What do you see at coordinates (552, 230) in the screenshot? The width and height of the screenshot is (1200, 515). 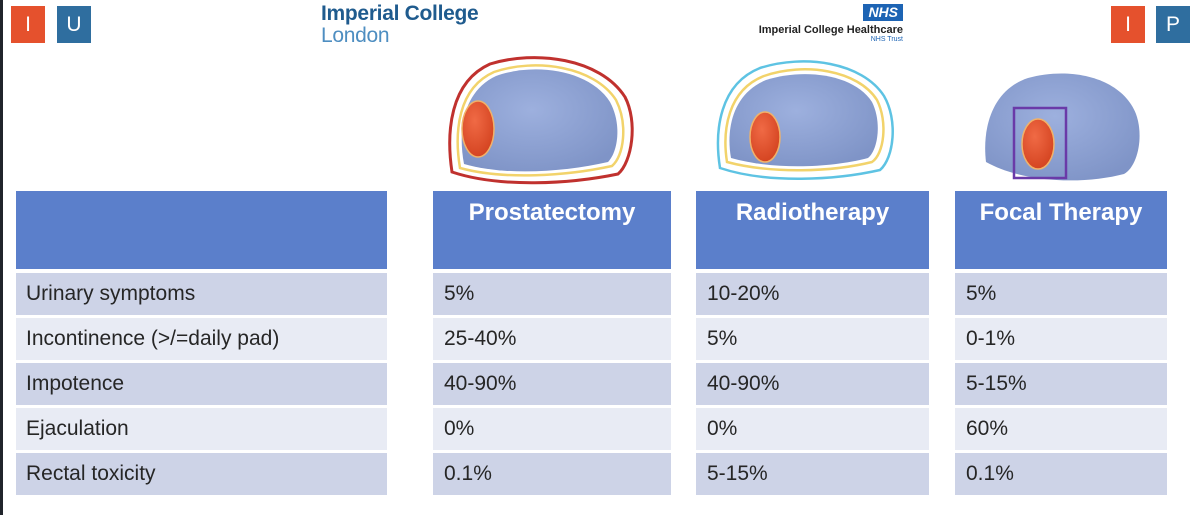 I see `header-prostatectomy: Prostatectomy` at bounding box center [552, 230].